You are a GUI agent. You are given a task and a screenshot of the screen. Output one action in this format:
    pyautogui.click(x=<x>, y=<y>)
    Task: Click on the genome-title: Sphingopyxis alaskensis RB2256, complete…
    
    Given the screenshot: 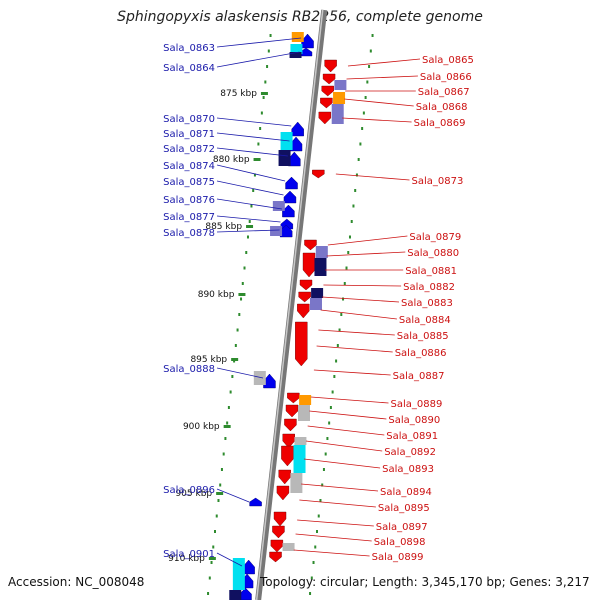 What is the action you would take?
    pyautogui.click(x=300, y=17)
    